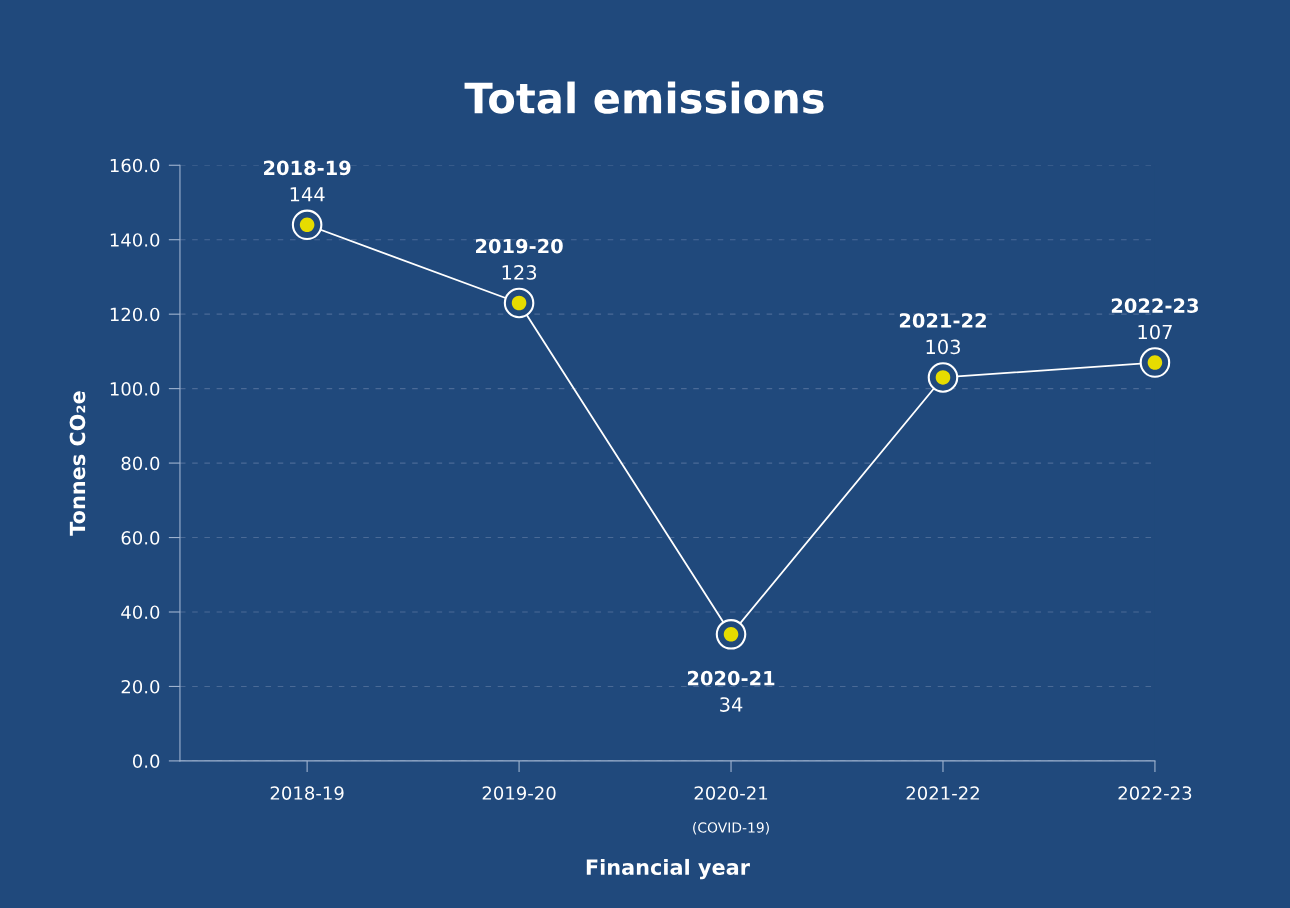  What do you see at coordinates (731, 704) in the screenshot?
I see `data-label: 34` at bounding box center [731, 704].